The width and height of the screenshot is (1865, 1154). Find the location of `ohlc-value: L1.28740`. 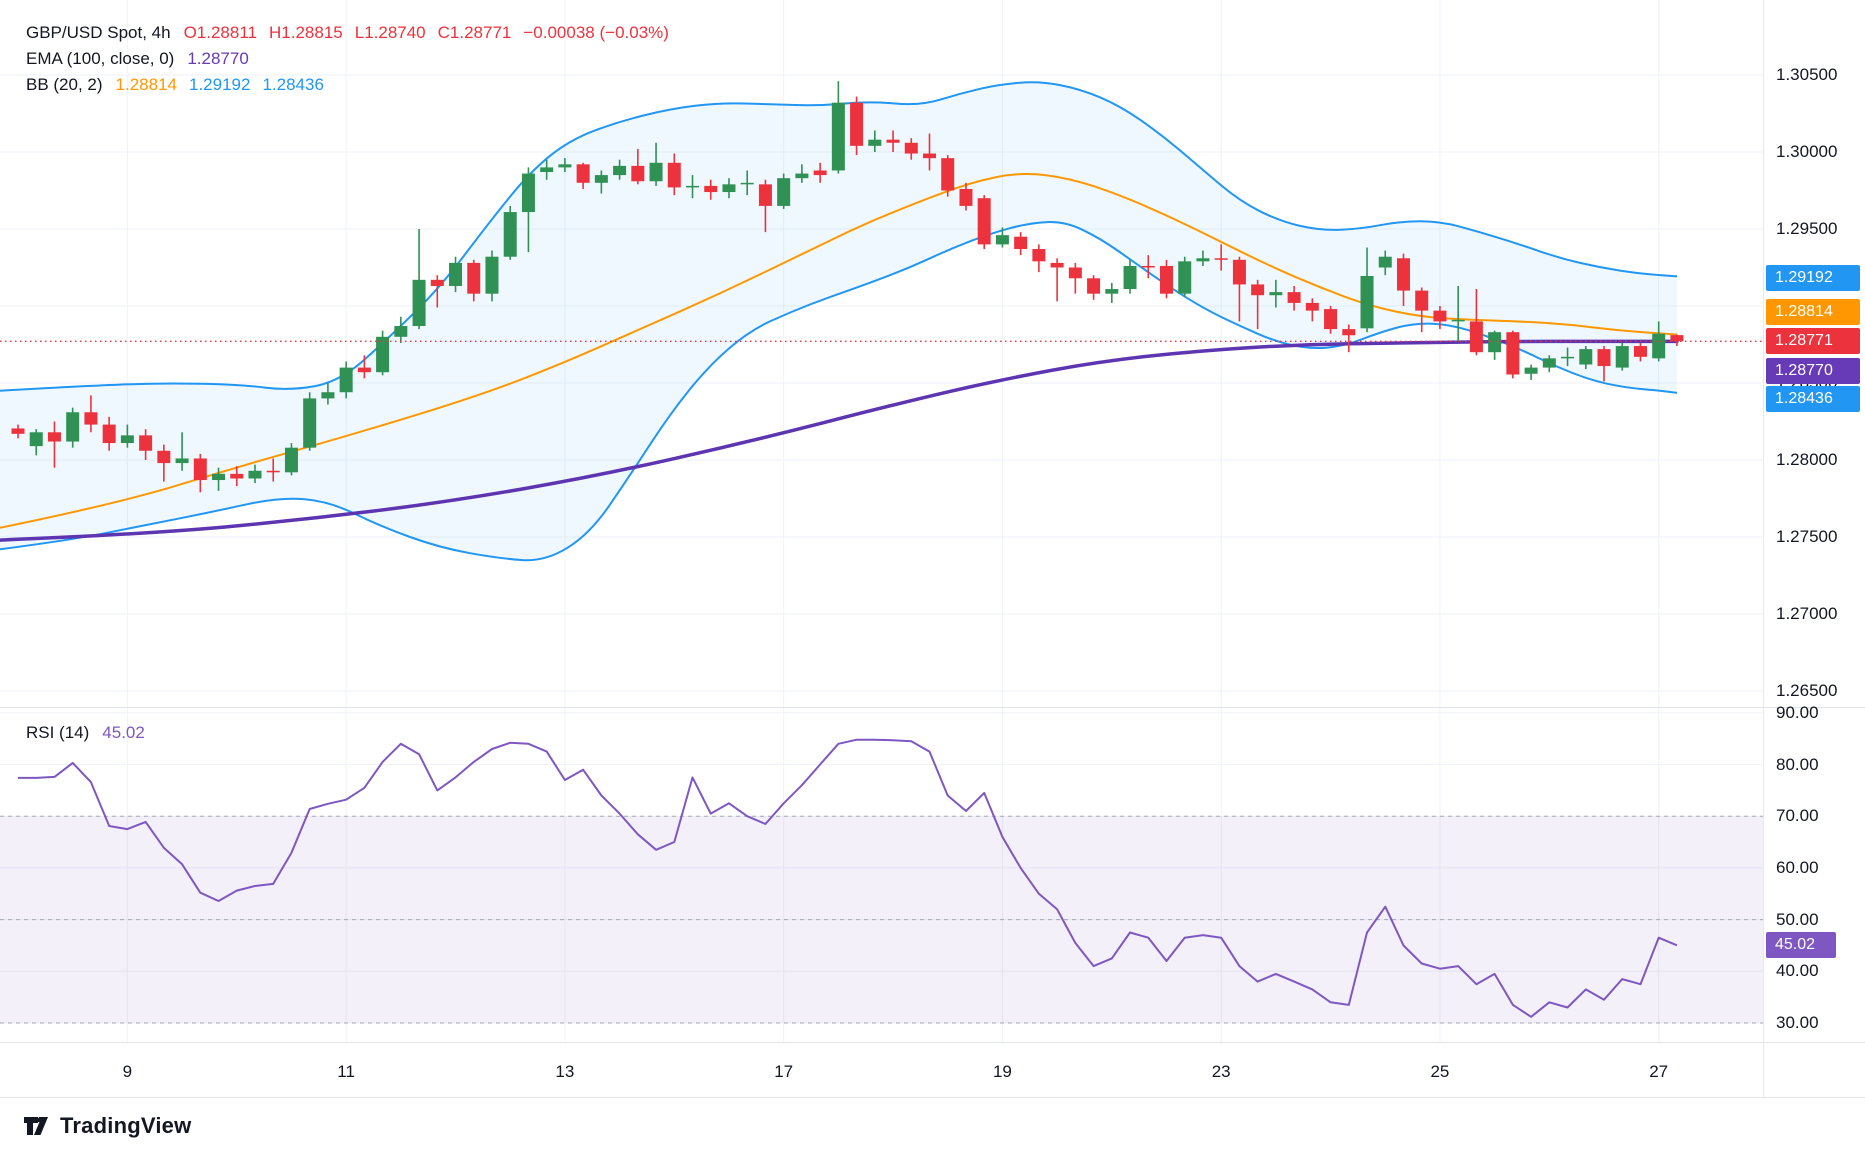

ohlc-value: L1.28740 is located at coordinates (390, 32).